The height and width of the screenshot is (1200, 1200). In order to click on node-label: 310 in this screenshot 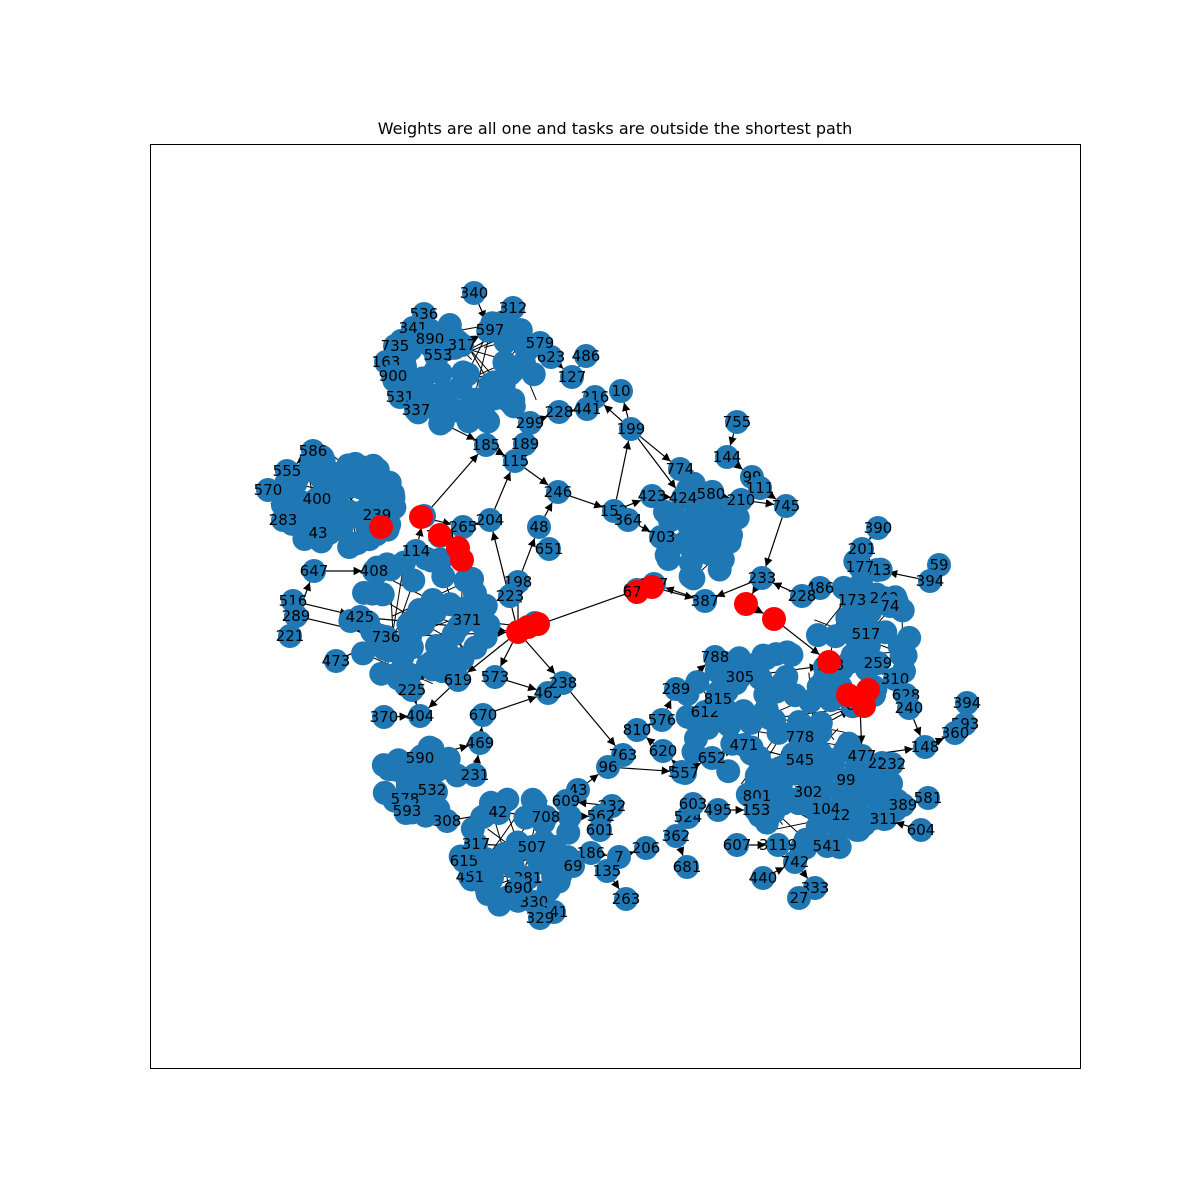, I will do `click(895, 679)`.